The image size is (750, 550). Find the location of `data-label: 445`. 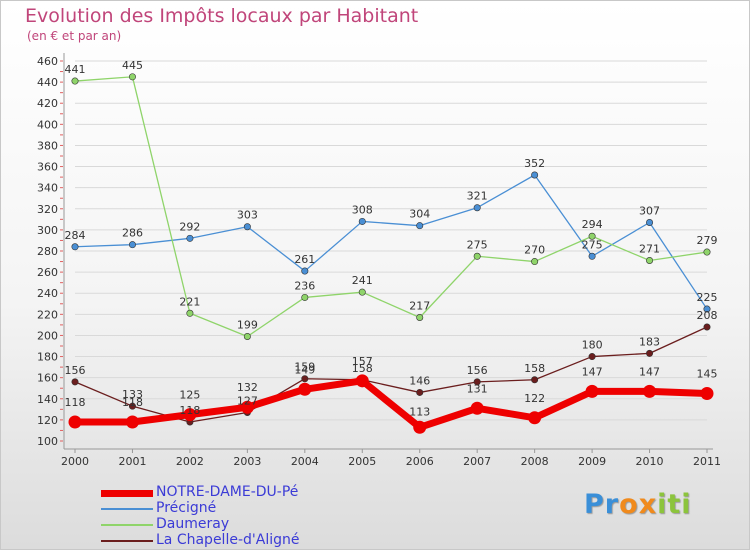

data-label: 445 is located at coordinates (132, 65).